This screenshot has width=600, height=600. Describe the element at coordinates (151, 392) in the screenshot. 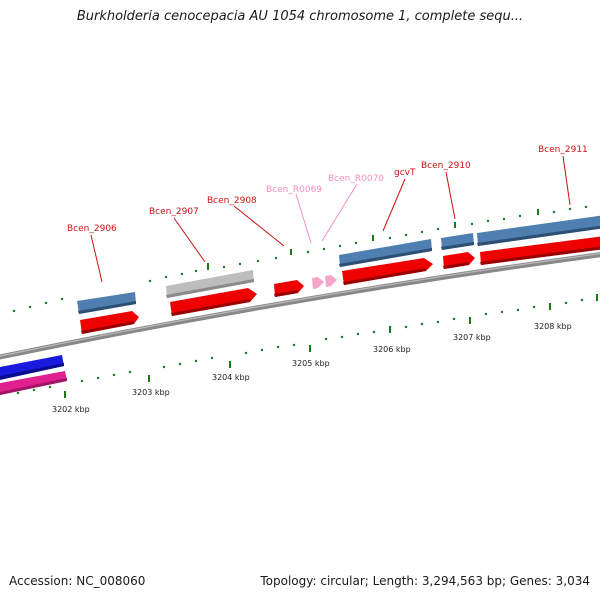

I see `tick-label: 3203 kbp` at that location.